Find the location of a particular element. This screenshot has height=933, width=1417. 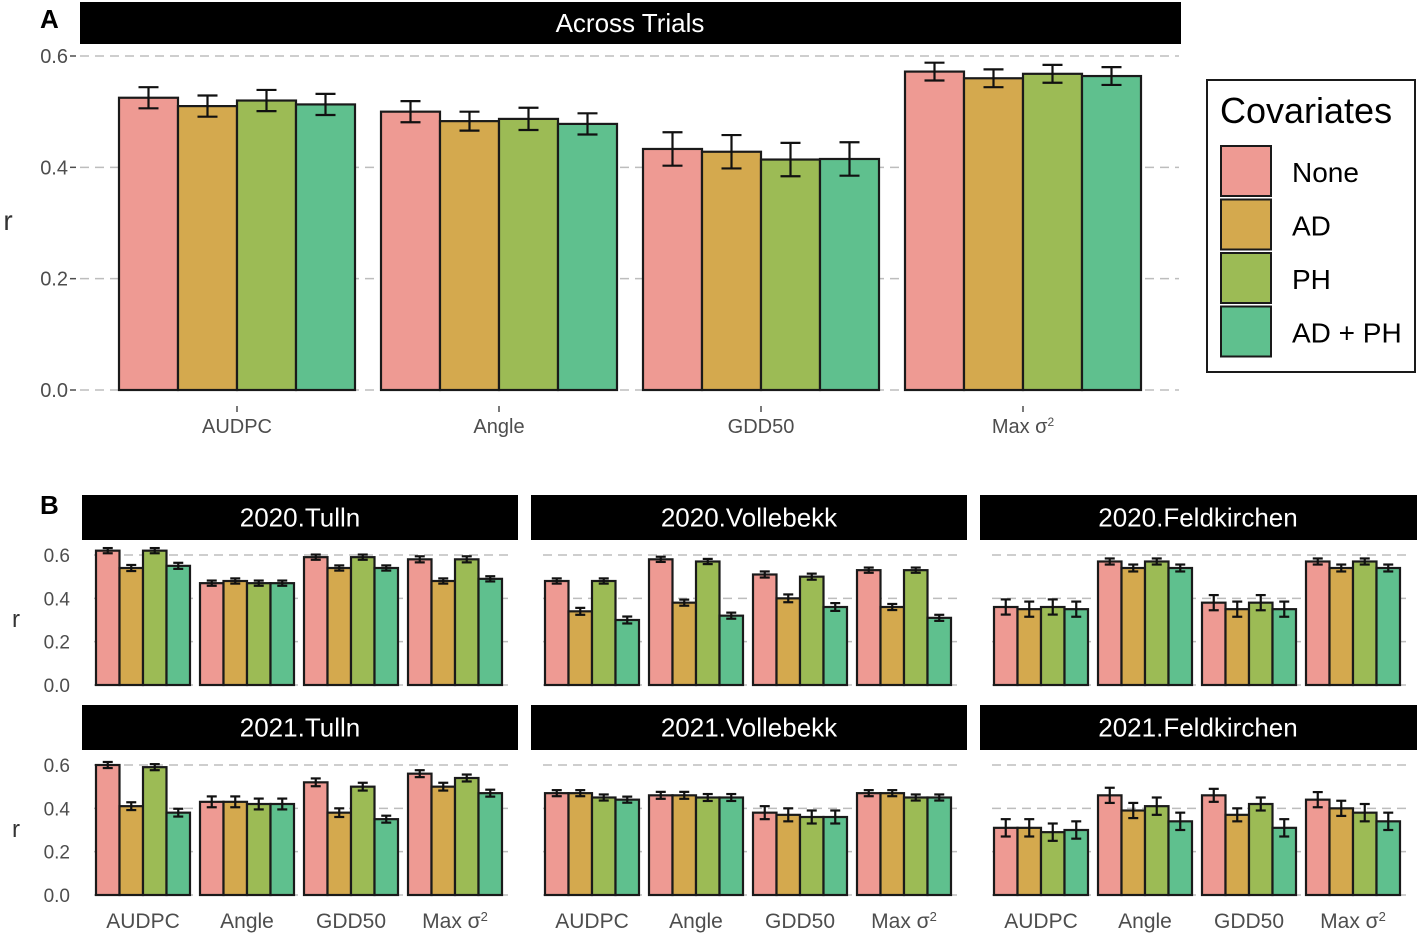

y-tick-label: 0.2 is located at coordinates (54, 280).